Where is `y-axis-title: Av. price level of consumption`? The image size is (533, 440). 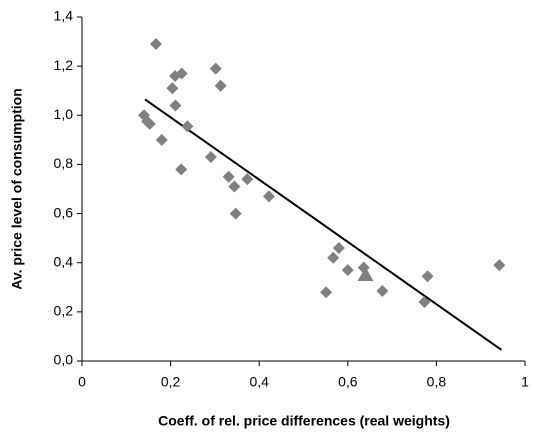 y-axis-title: Av. price level of consumption is located at coordinates (17, 188).